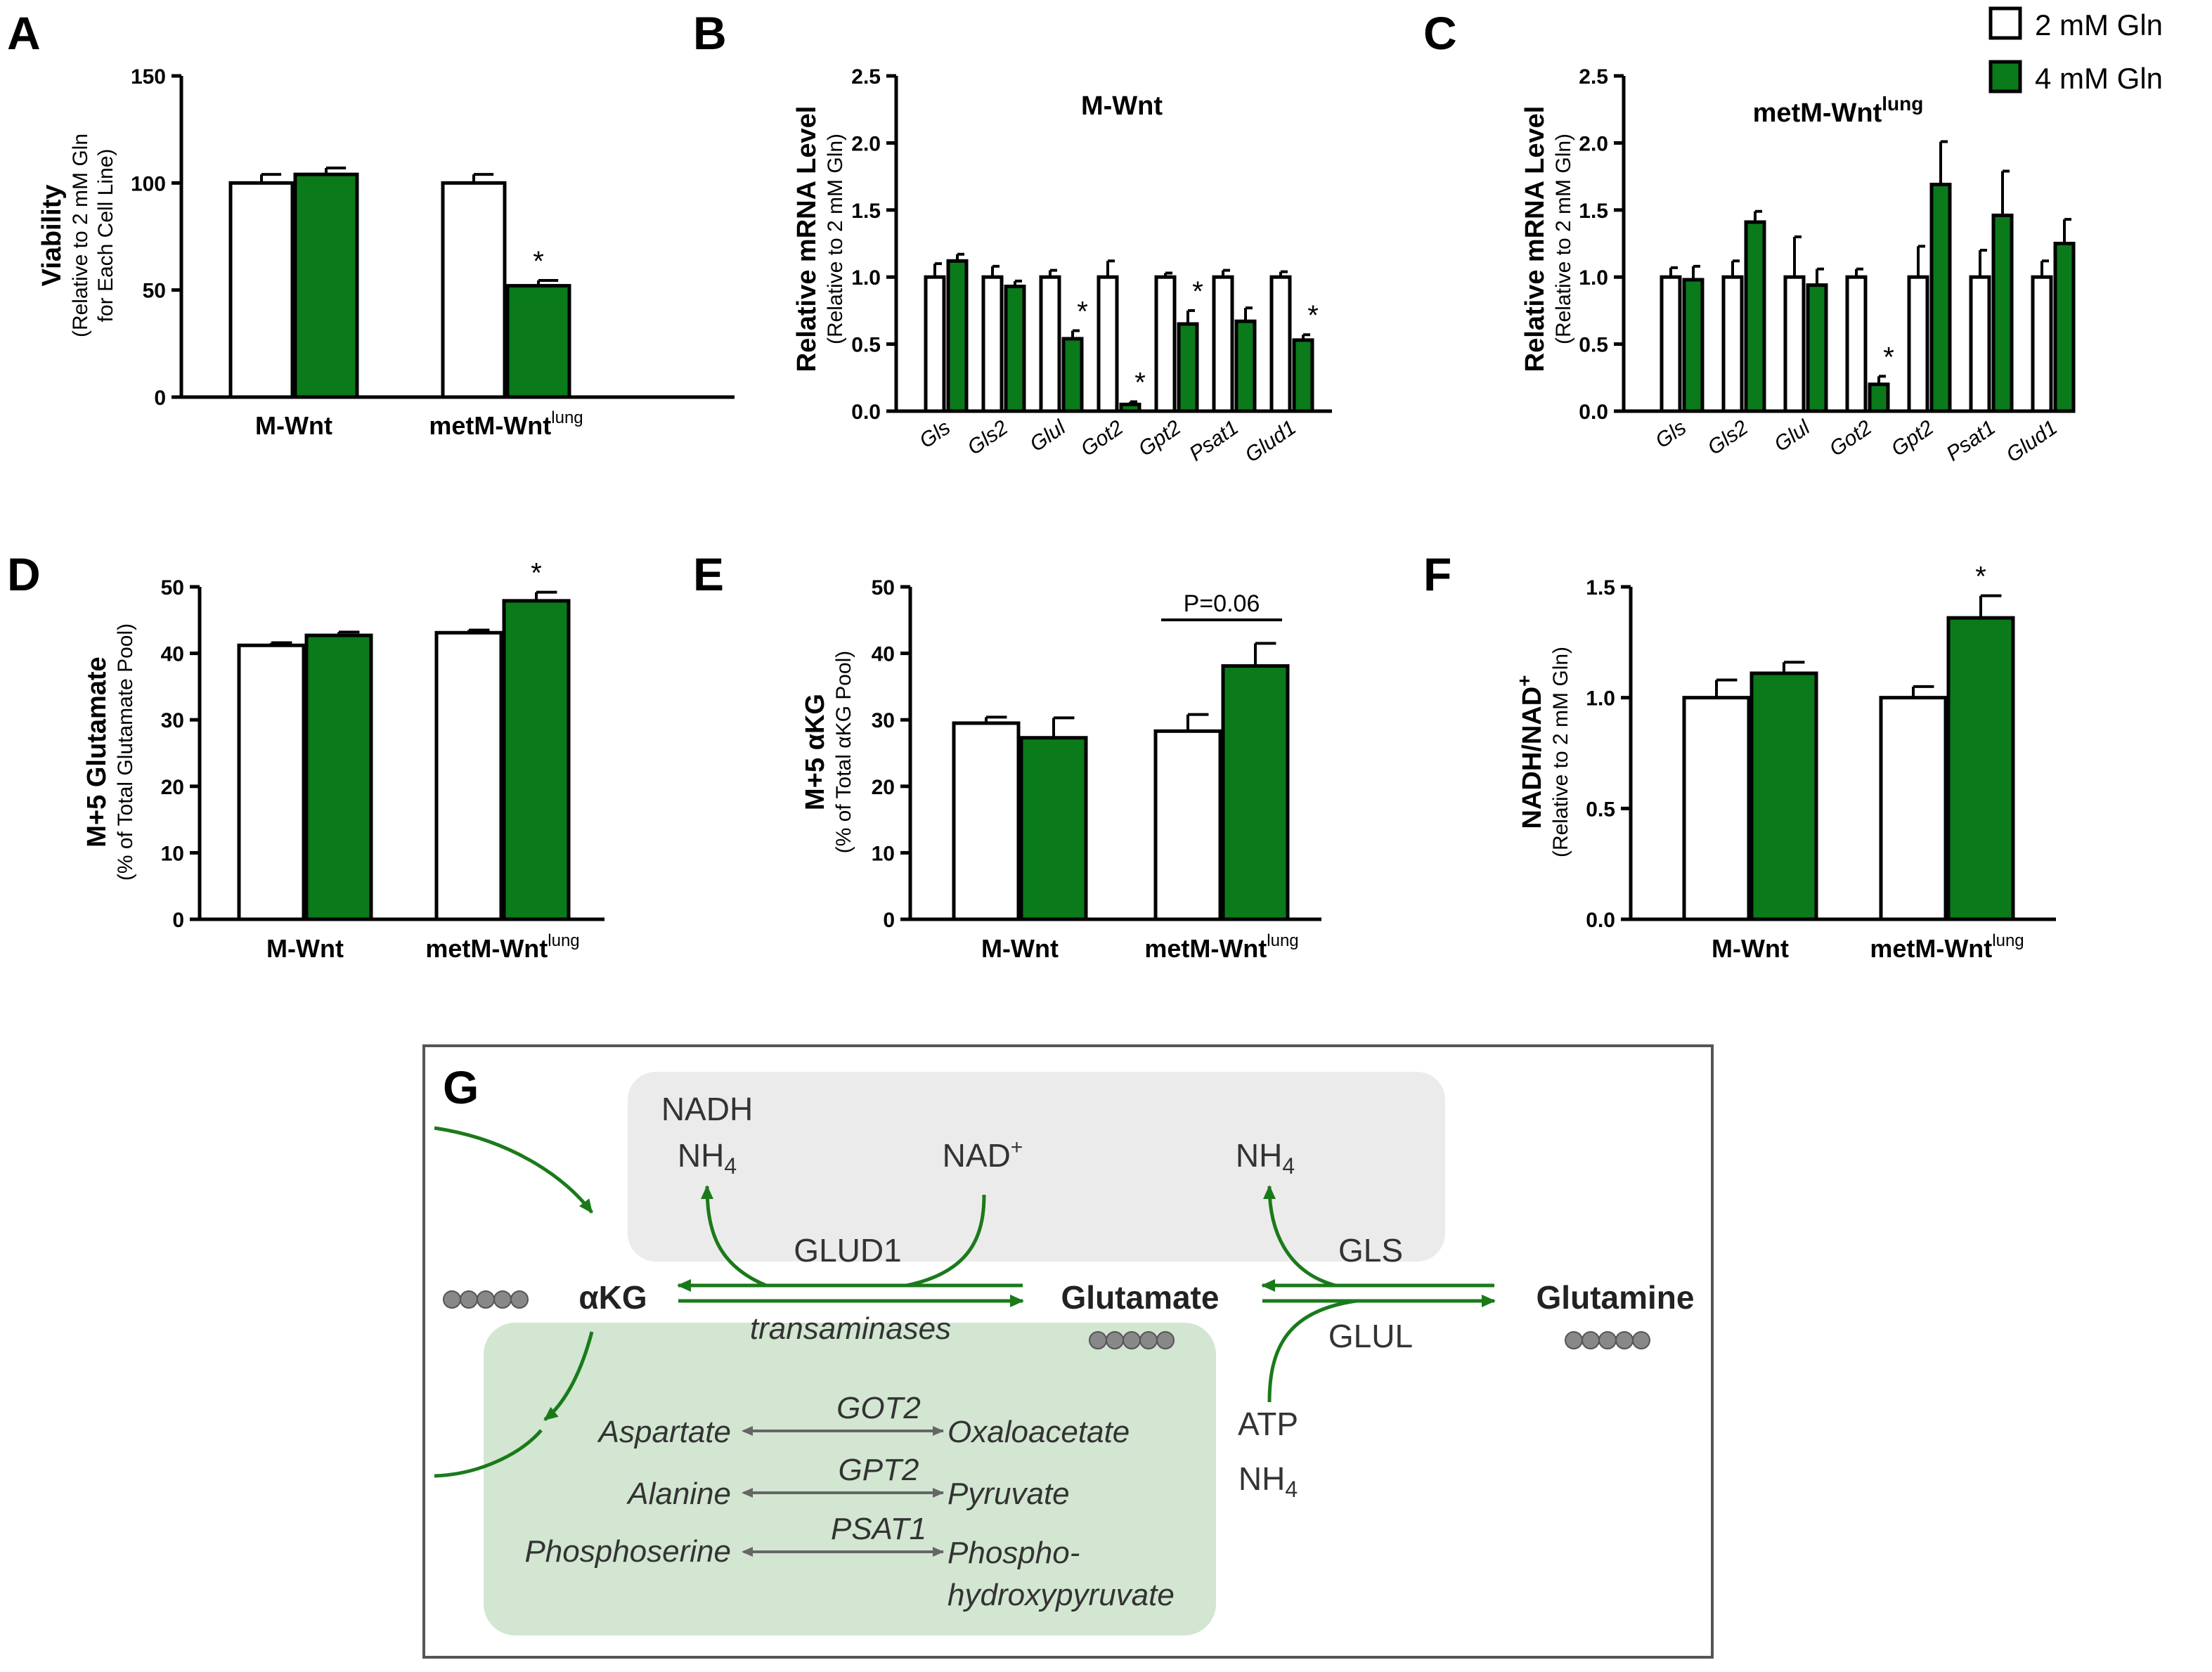 Image resolution: width=2212 pixels, height=1672 pixels. What do you see at coordinates (305, 948) in the screenshot?
I see `category-label-d-1: M-Wnt` at bounding box center [305, 948].